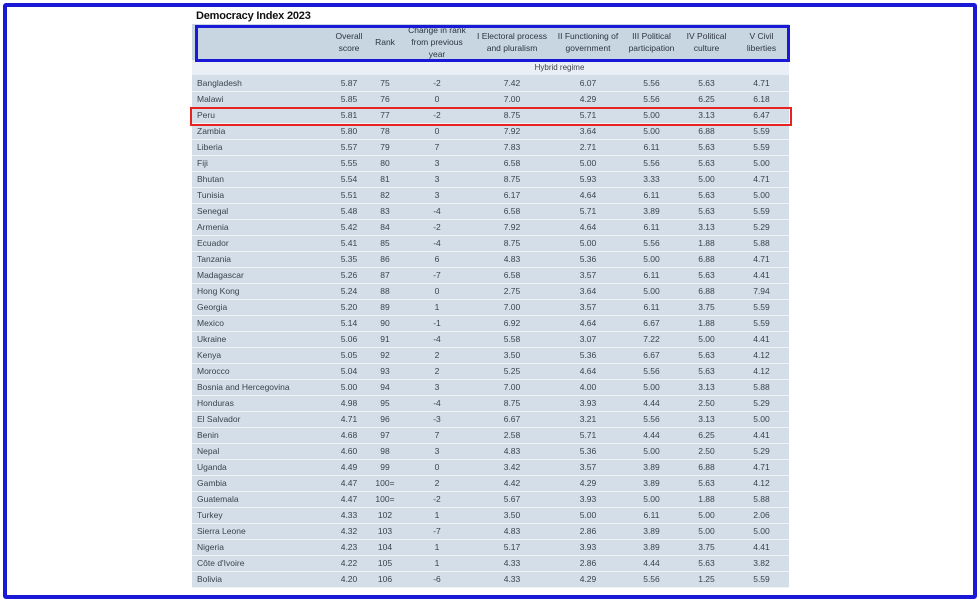  What do you see at coordinates (349, 131) in the screenshot?
I see `cell-overall-score: 5.80` at bounding box center [349, 131].